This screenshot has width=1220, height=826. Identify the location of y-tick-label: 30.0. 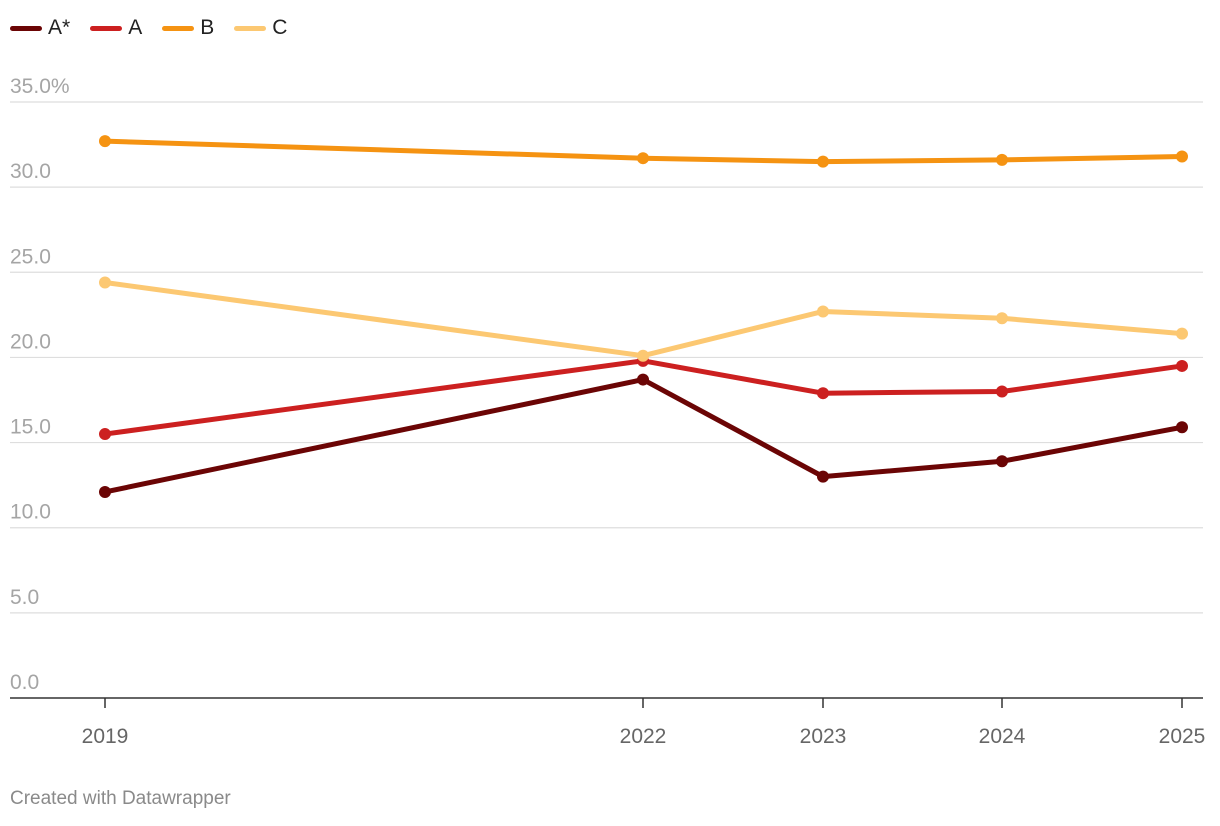
(30, 171).